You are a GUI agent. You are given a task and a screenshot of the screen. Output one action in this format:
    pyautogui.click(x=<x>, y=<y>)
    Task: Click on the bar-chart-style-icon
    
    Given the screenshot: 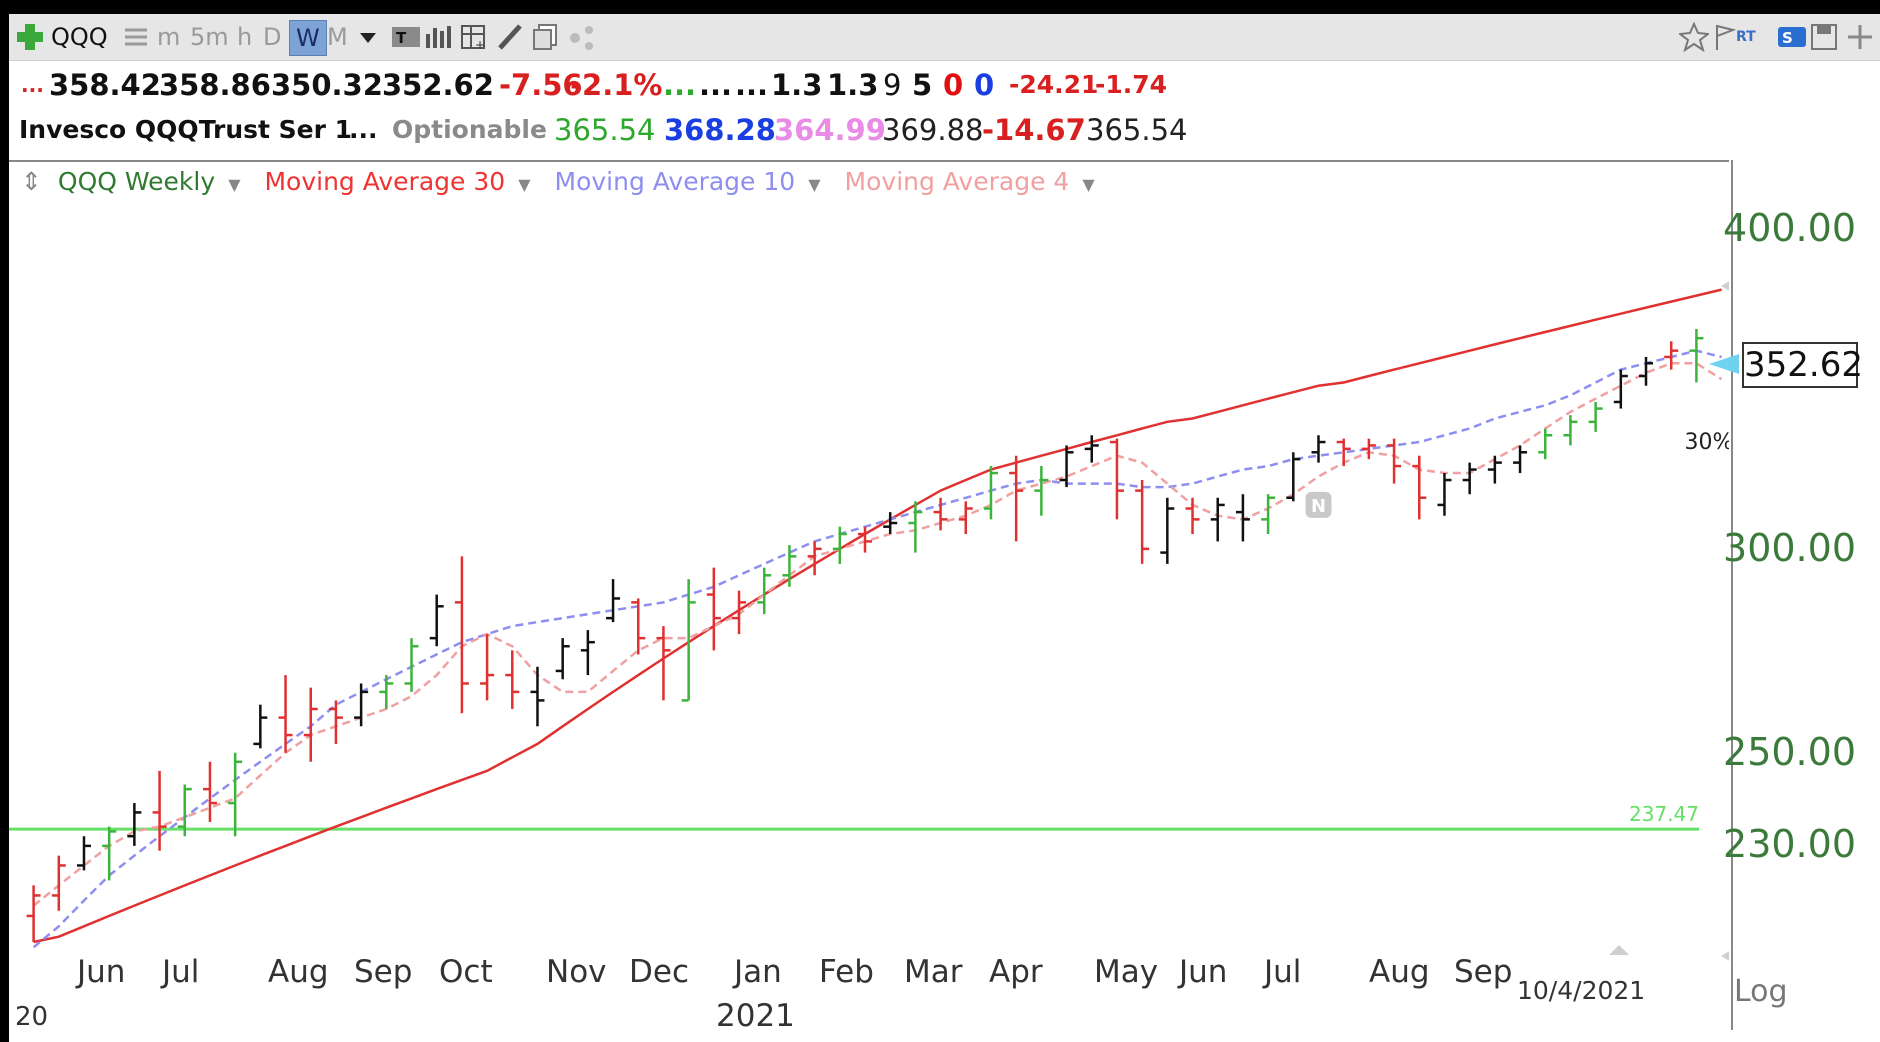 What is the action you would take?
    pyautogui.click(x=438, y=37)
    